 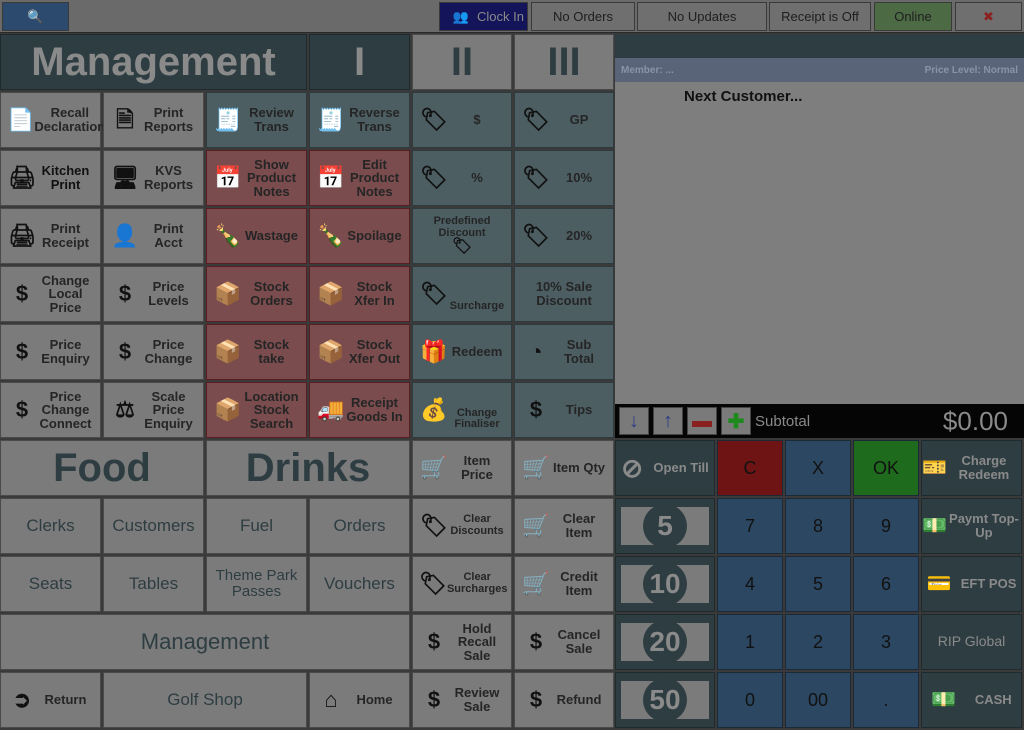 What do you see at coordinates (256, 352) in the screenshot?
I see `stock-take-button: 📦 Stock take` at bounding box center [256, 352].